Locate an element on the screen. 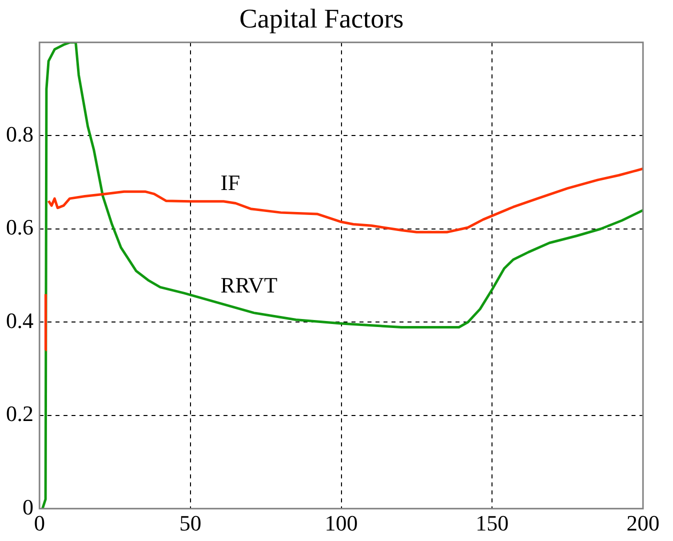 Image resolution: width=673 pixels, height=541 pixels. y-tick-label: 0.6 is located at coordinates (20, 227).